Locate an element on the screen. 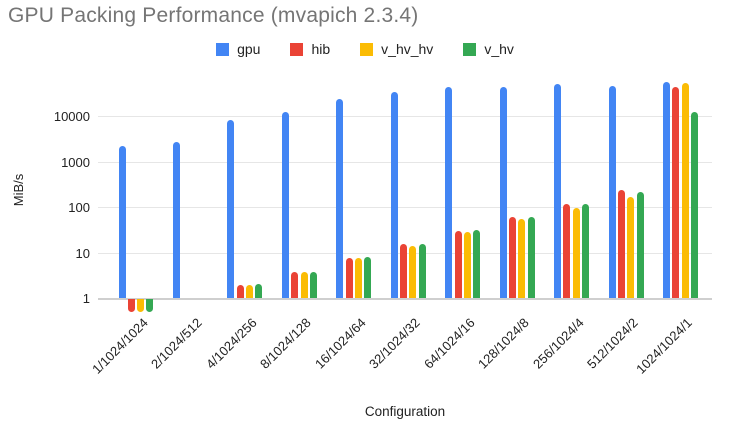 This screenshot has height=430, width=730. legend: gpu hib v_hv_hv v_hv is located at coordinates (365, 49).